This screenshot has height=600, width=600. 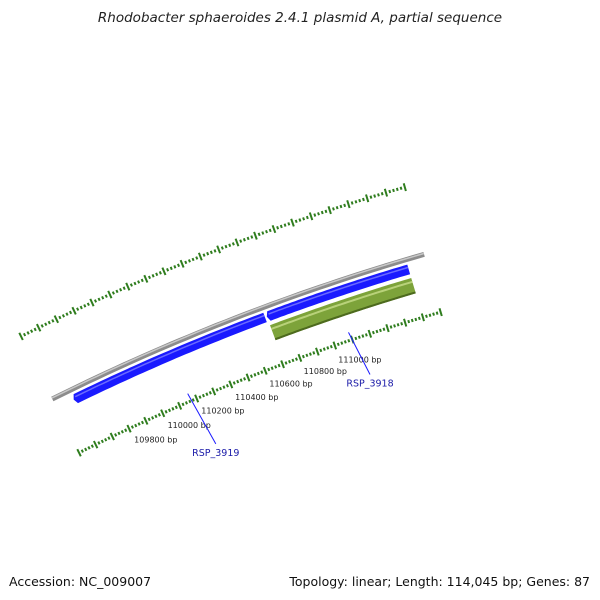 I want to click on gene-label-rsp-3919: RSP_3919, so click(x=215, y=453).